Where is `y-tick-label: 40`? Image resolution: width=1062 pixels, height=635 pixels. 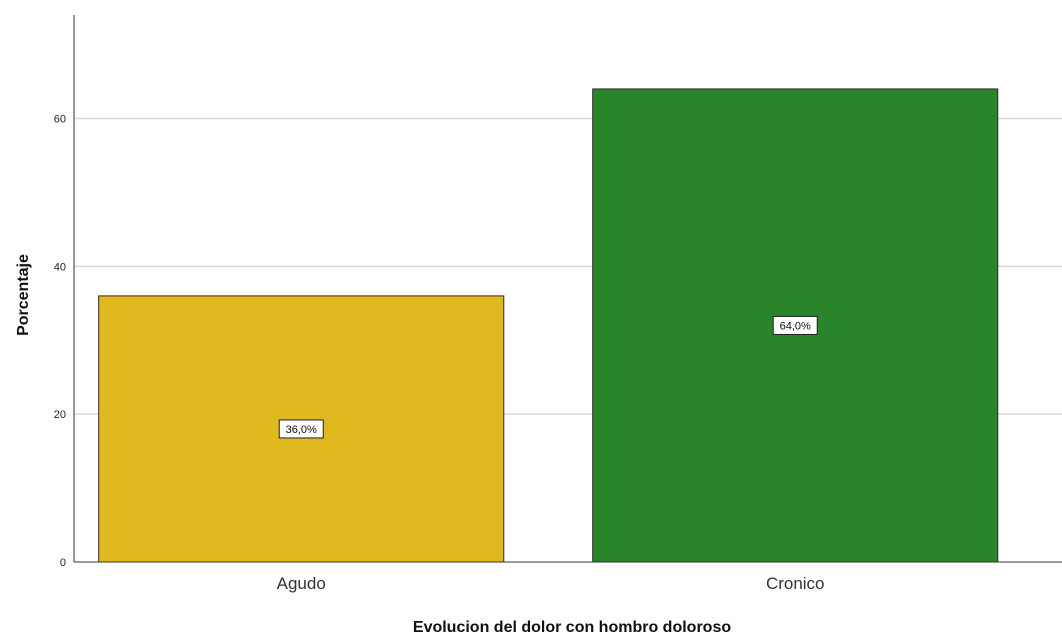
y-tick-label: 40 is located at coordinates (60, 267).